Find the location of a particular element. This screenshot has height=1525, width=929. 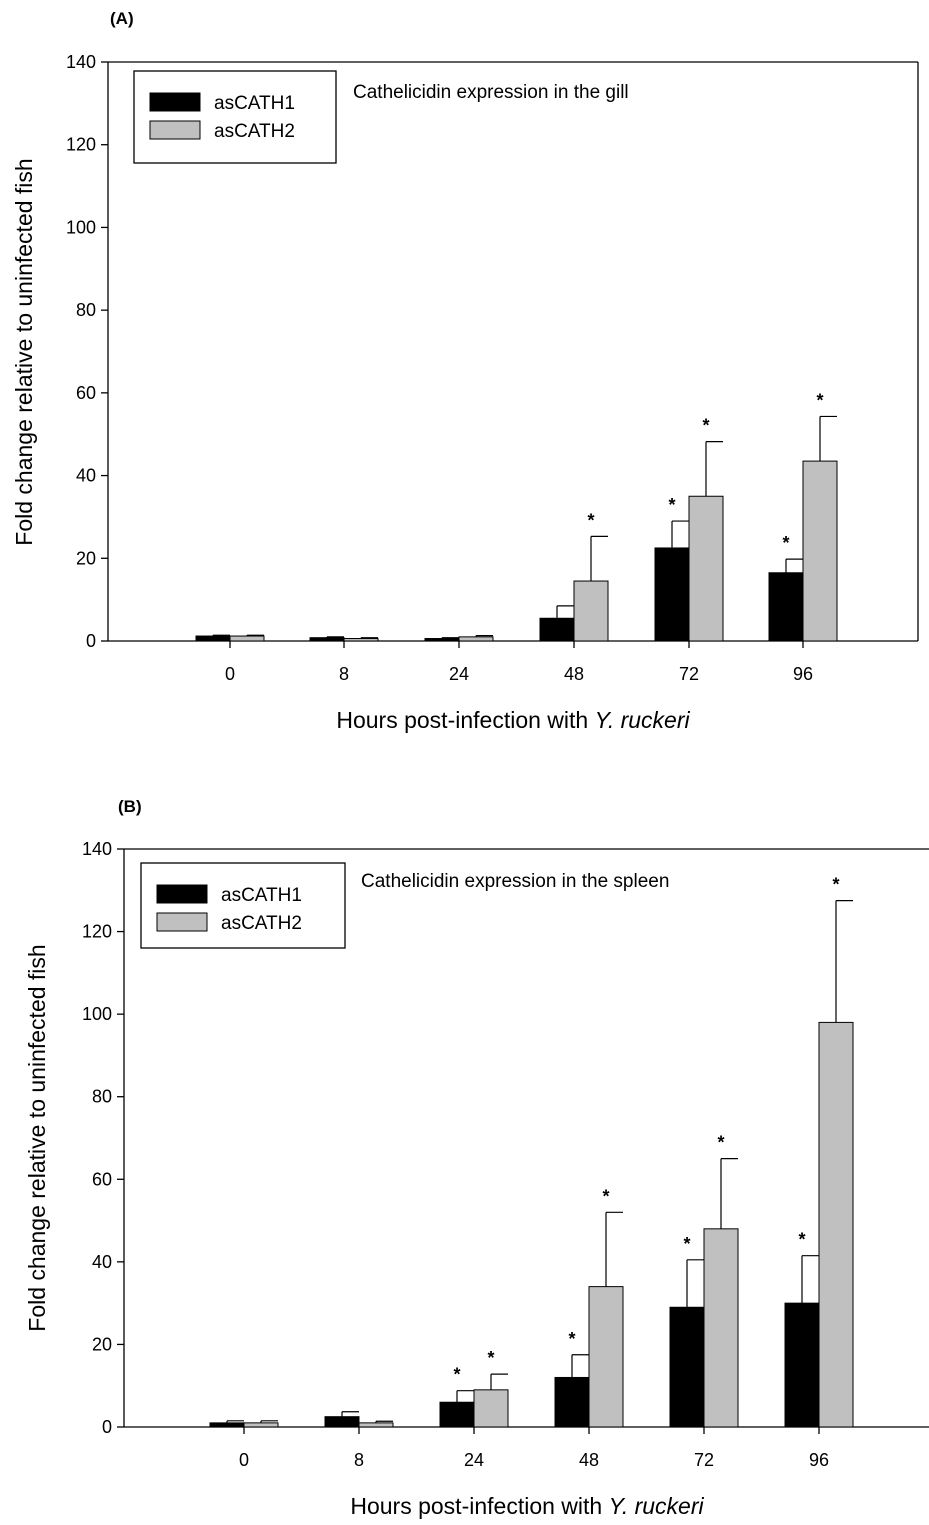

panel-b-x-tick-label: 8 is located at coordinates (359, 1460).